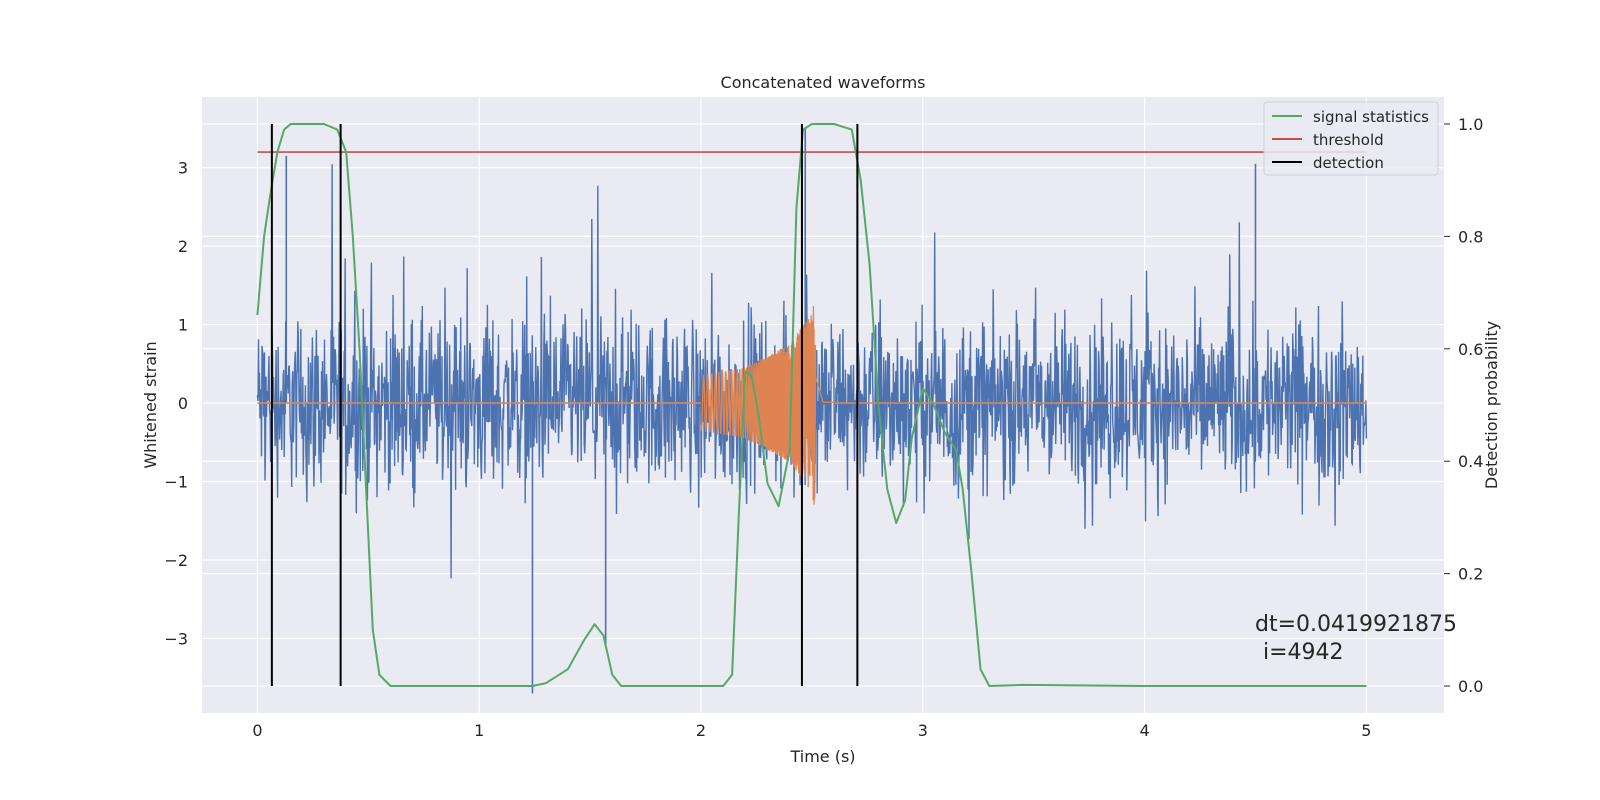 The height and width of the screenshot is (800, 1600). What do you see at coordinates (923, 730) in the screenshot?
I see `x-tick-label: 3` at bounding box center [923, 730].